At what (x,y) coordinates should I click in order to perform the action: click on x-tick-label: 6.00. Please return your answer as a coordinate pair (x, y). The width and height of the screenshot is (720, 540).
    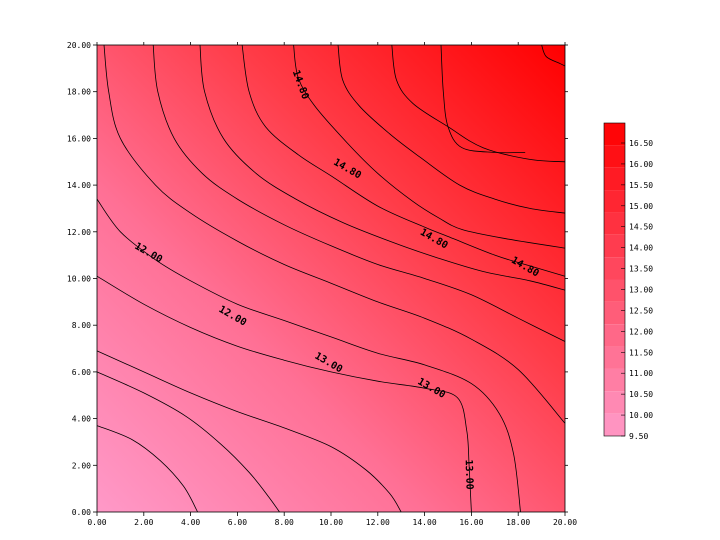
    Looking at the image, I should click on (237, 522).